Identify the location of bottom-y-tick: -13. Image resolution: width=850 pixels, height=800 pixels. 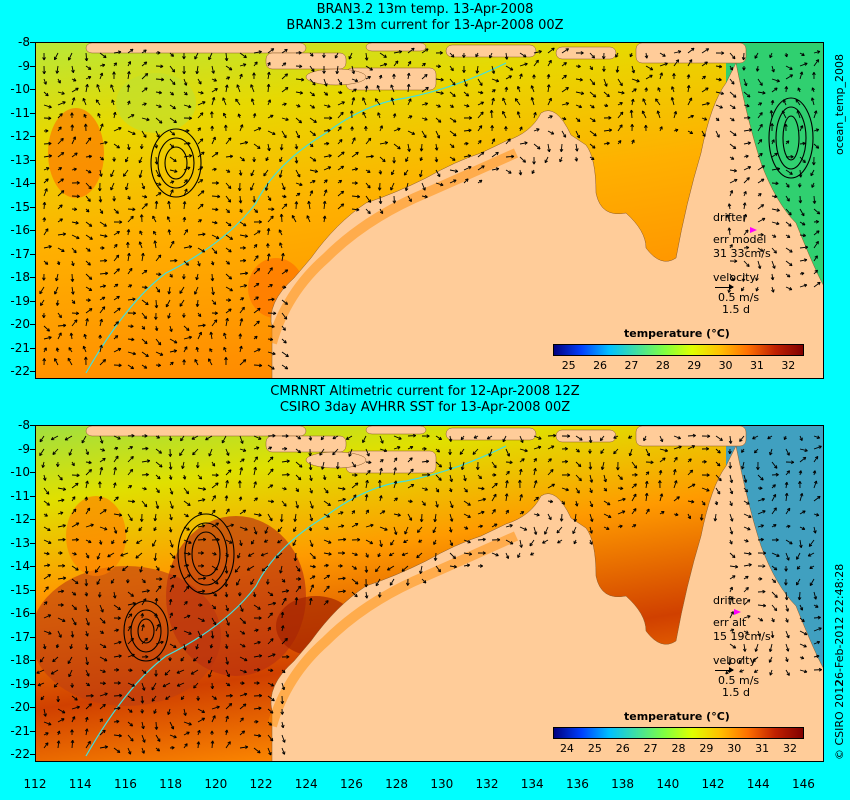
(17, 543).